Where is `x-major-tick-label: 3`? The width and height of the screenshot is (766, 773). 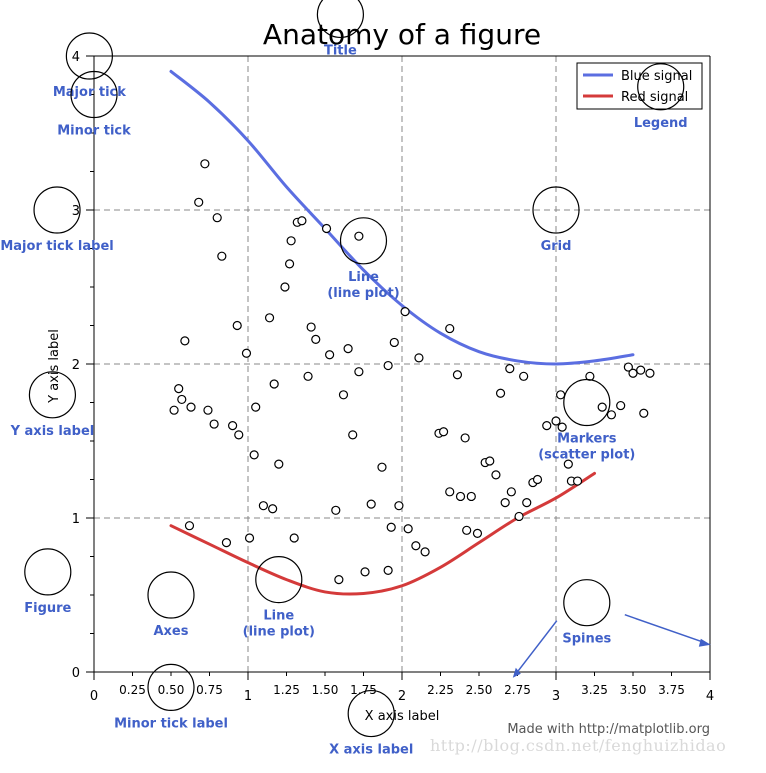 x-major-tick-label: 3 is located at coordinates (556, 696).